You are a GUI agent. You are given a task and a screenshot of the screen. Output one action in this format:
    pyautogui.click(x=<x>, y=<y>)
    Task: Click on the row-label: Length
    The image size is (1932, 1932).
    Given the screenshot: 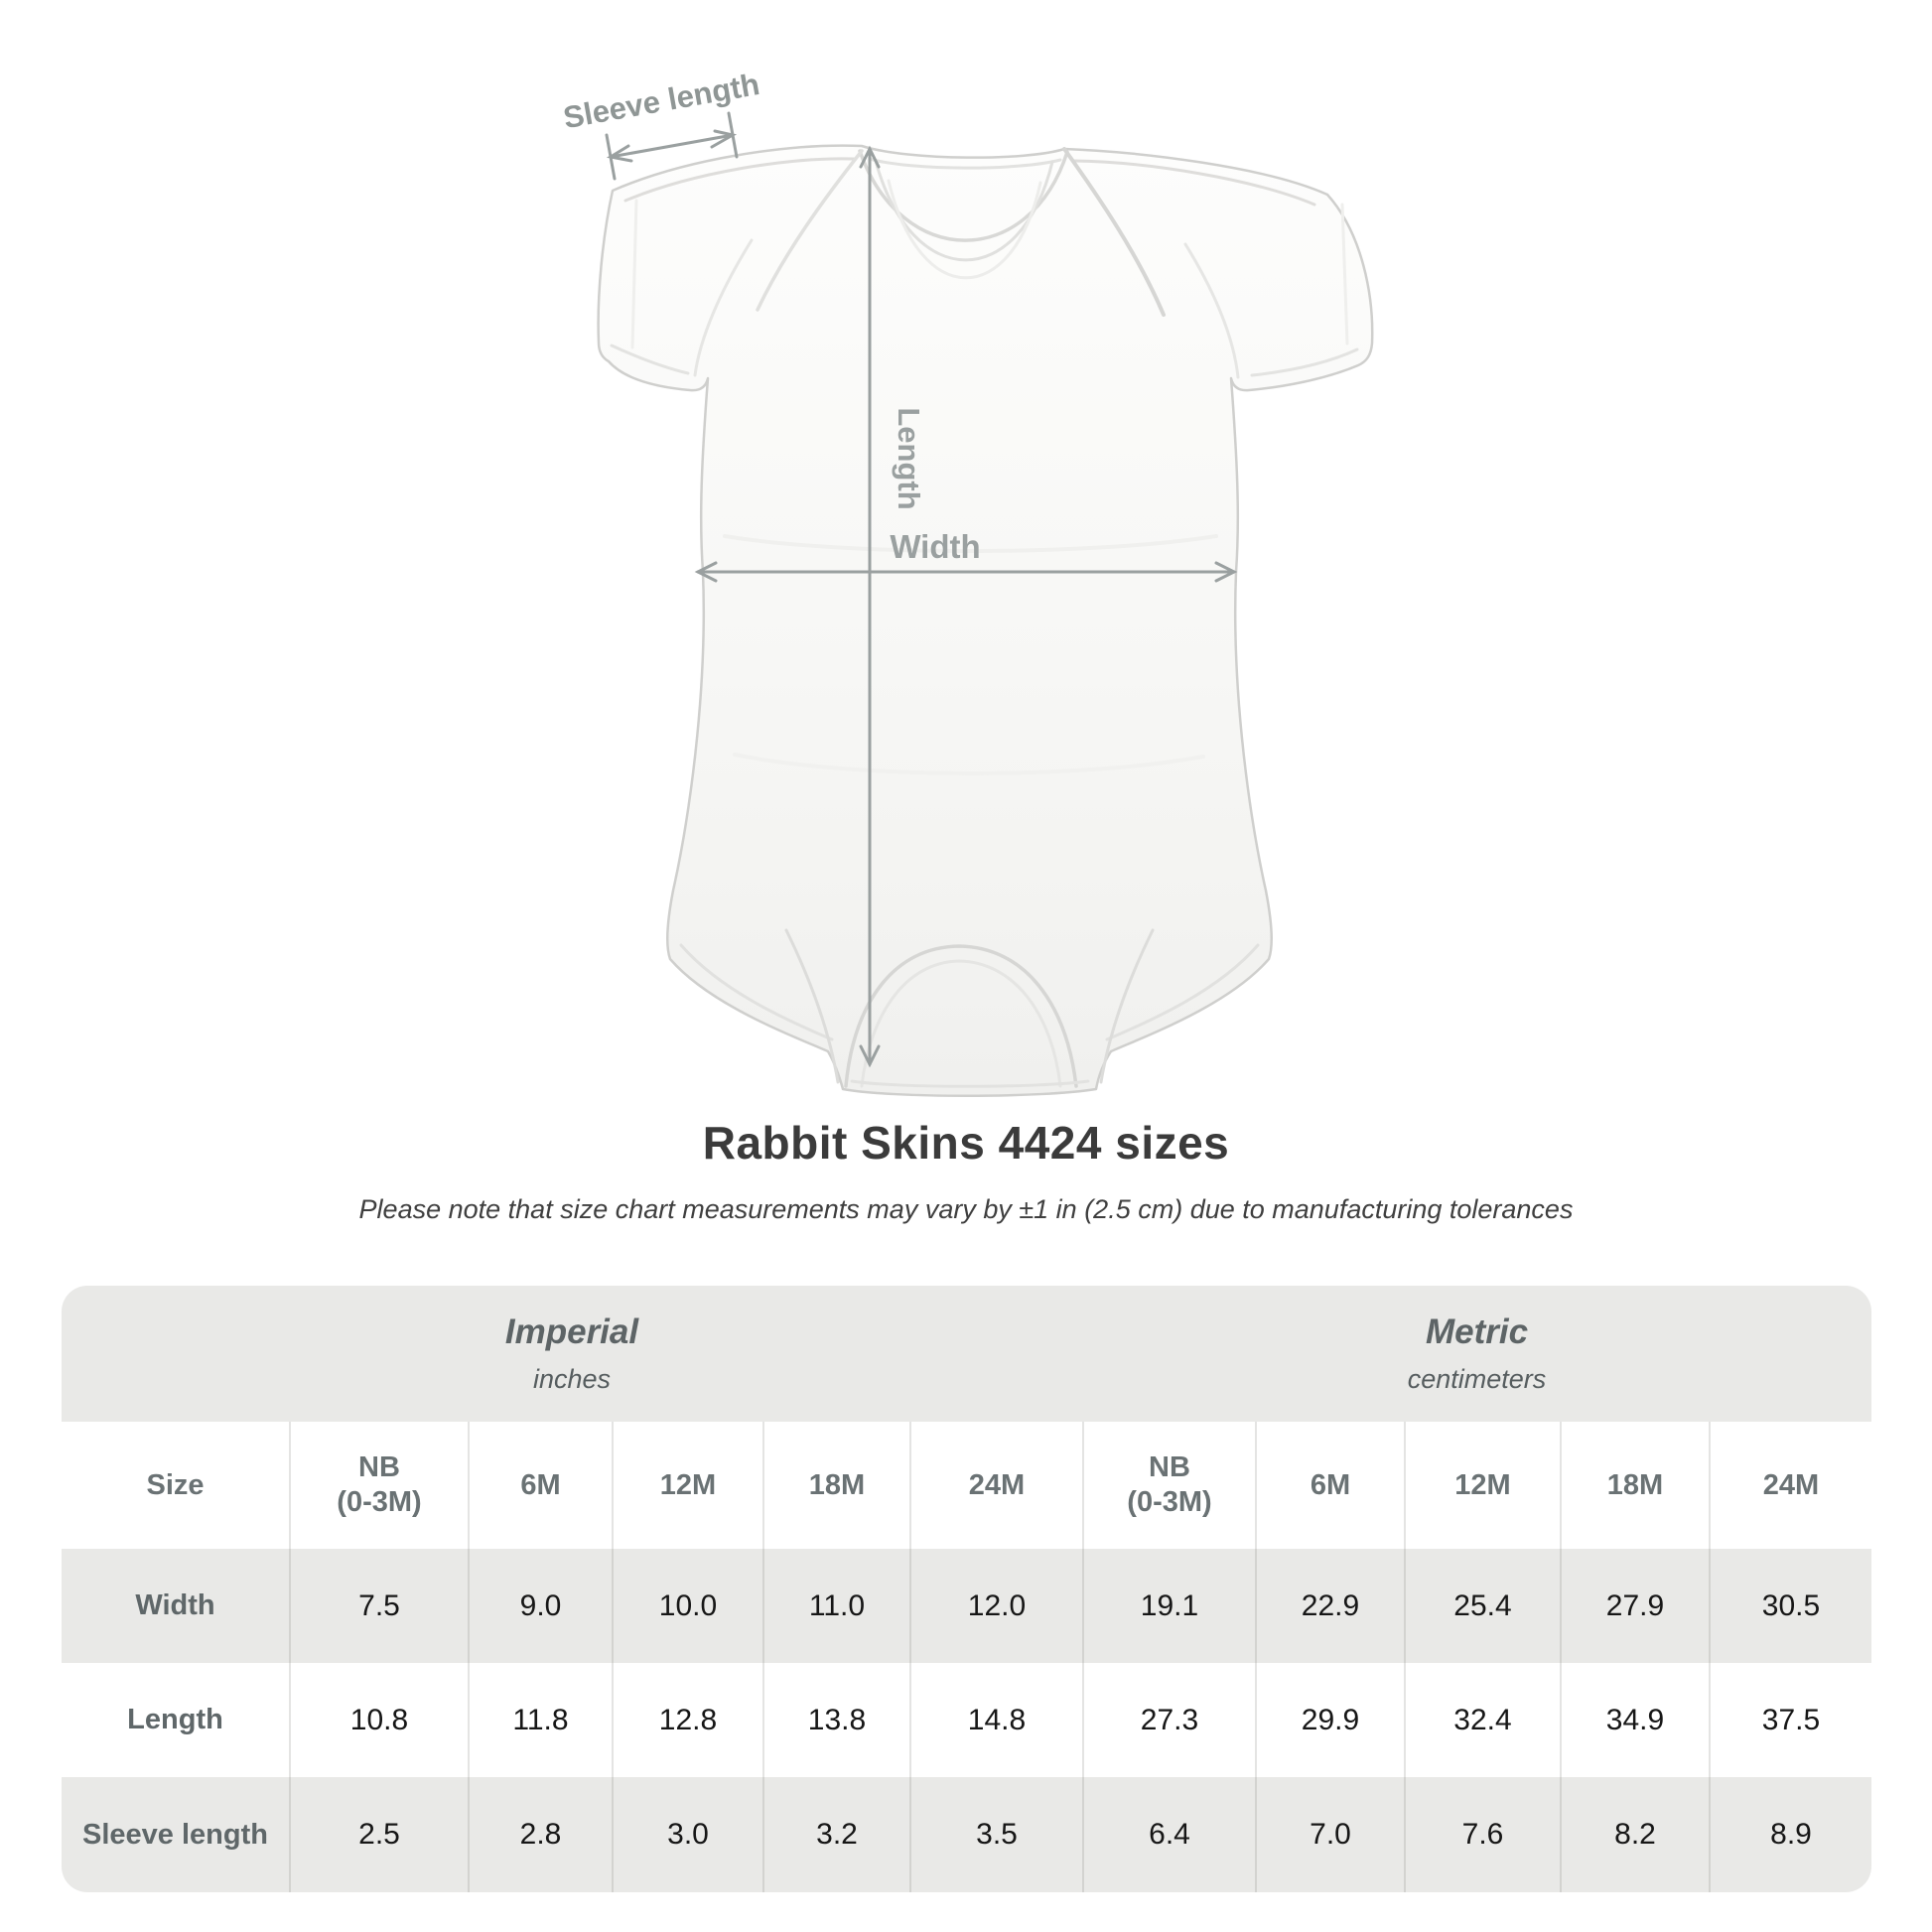 What is the action you would take?
    pyautogui.click(x=175, y=1719)
    